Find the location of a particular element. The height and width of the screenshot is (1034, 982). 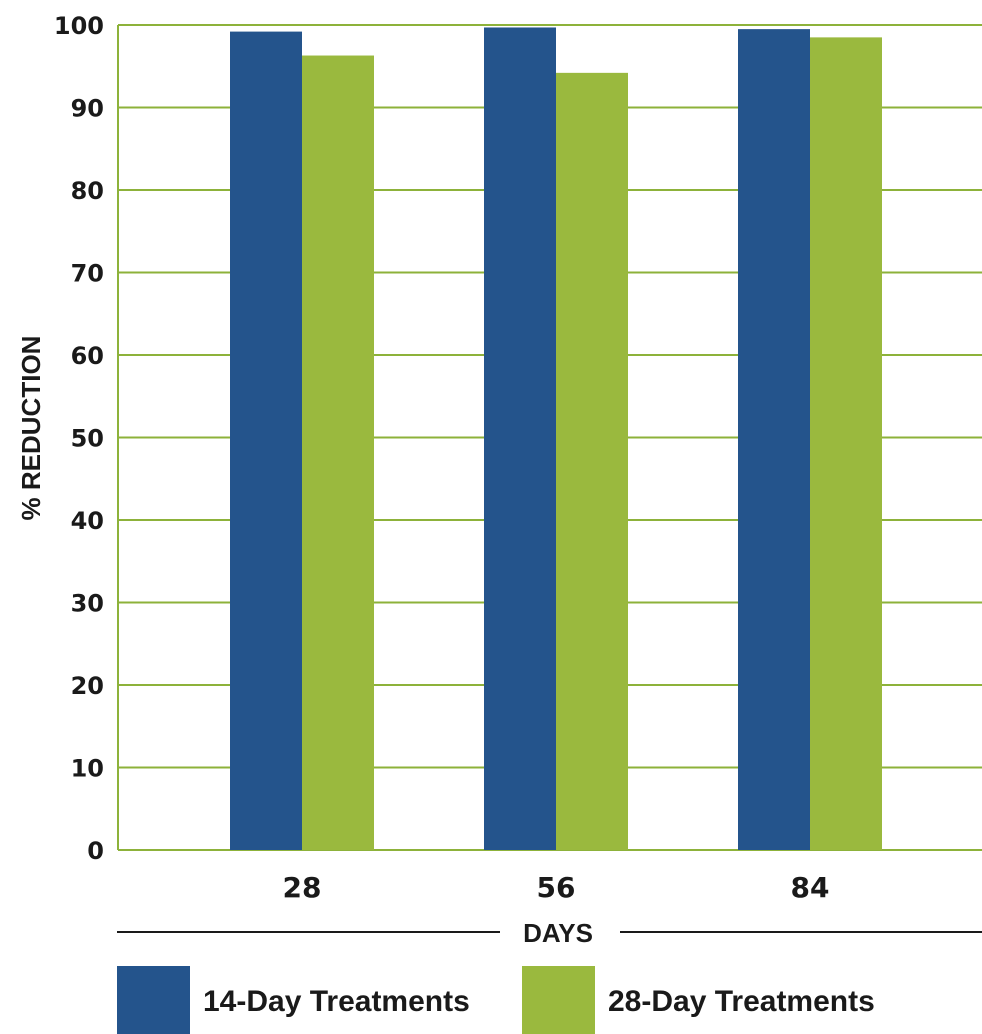

x-tick-label: 56 is located at coordinates (556, 887).